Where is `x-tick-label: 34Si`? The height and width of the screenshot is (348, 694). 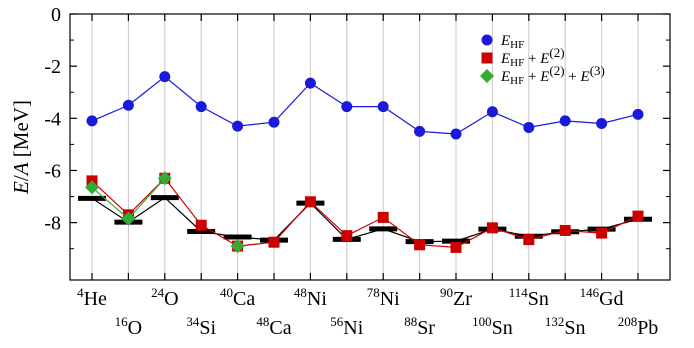 x-tick-label: 34Si is located at coordinates (201, 326).